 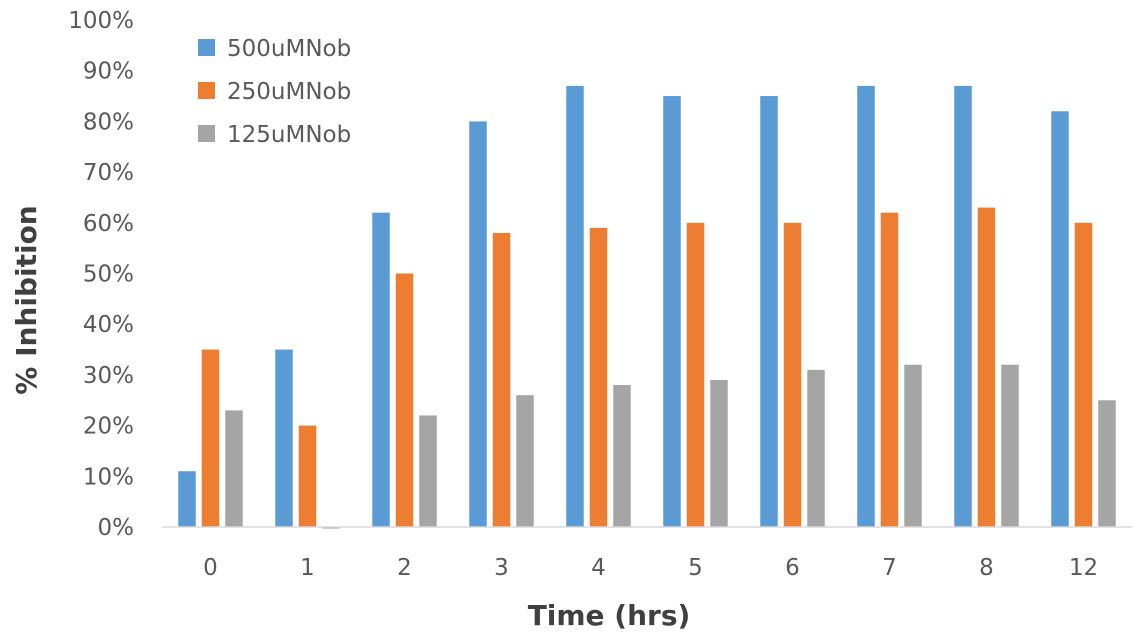 I want to click on x-tick-label: 0, so click(x=210, y=568).